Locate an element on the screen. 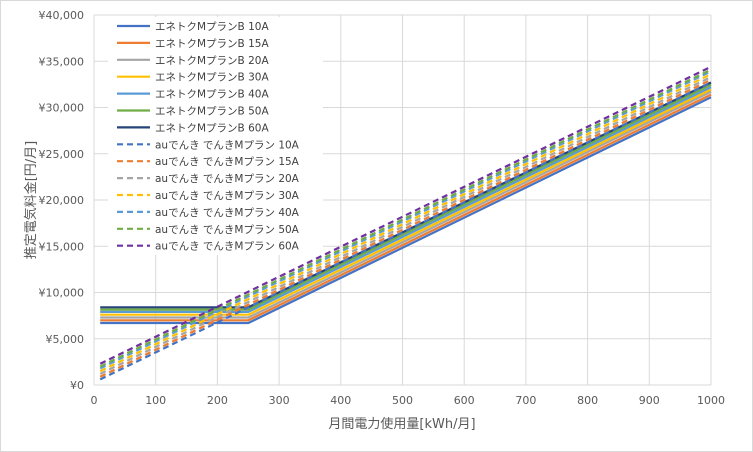 The width and height of the screenshot is (753, 452). y-tick-label: ¥0 is located at coordinates (77, 385).